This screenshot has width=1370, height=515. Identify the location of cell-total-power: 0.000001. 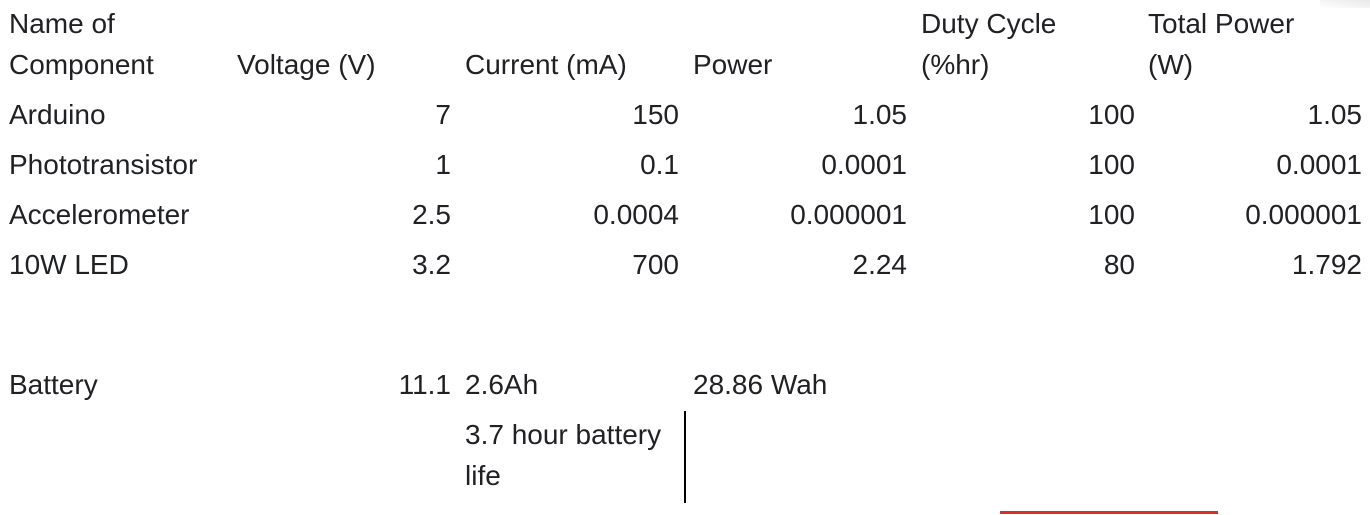
(1303, 214).